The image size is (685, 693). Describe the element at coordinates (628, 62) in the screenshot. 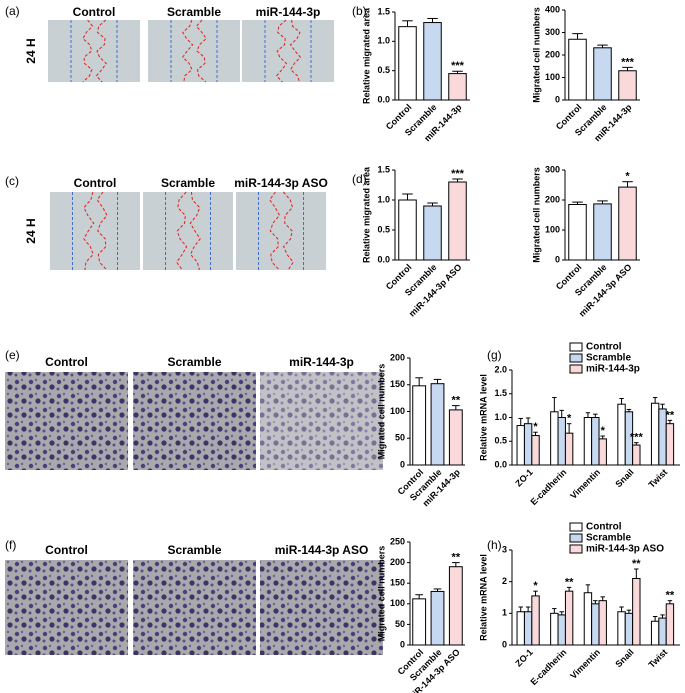

I see `significance: ***` at that location.